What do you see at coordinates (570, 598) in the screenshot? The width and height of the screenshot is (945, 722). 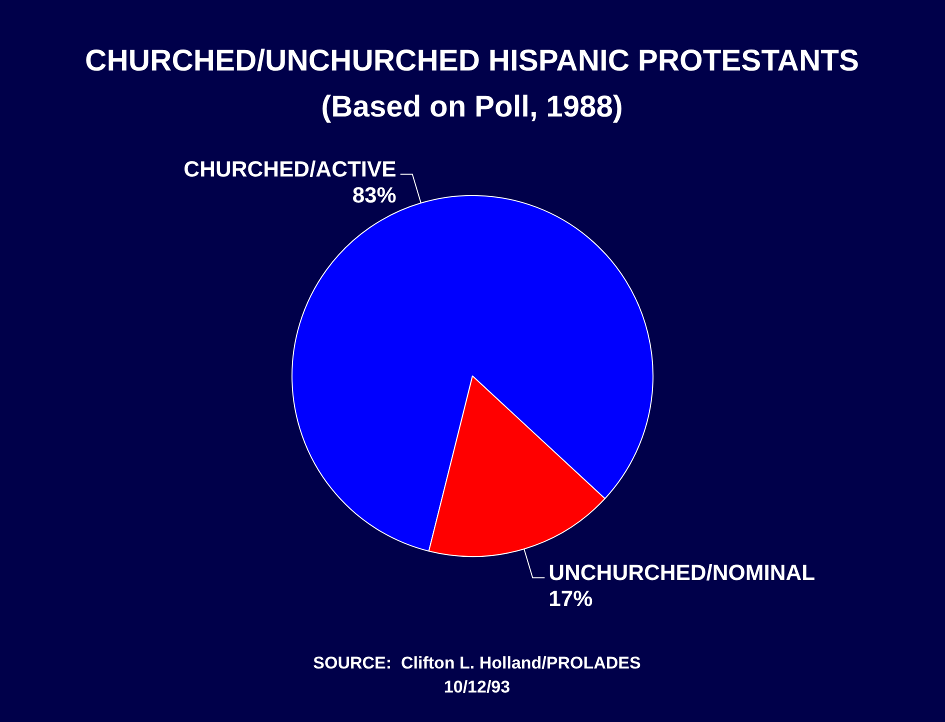 I see `data-label: 17%` at bounding box center [570, 598].